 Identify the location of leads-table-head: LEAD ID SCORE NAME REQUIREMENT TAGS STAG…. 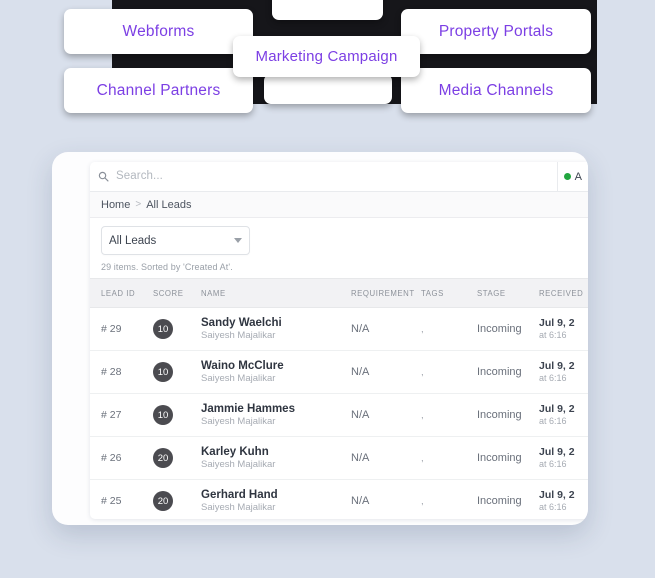
(339, 293).